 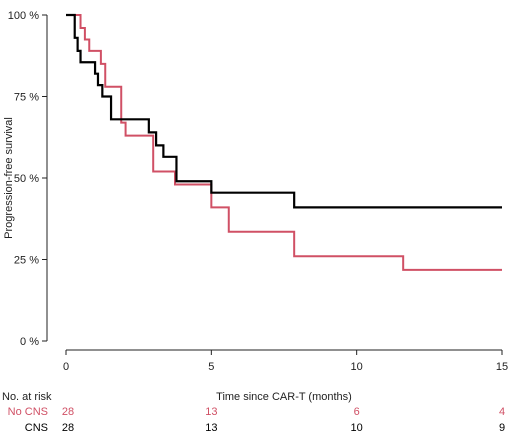 I want to click on y-tick-label: 75 %, so click(x=26, y=98).